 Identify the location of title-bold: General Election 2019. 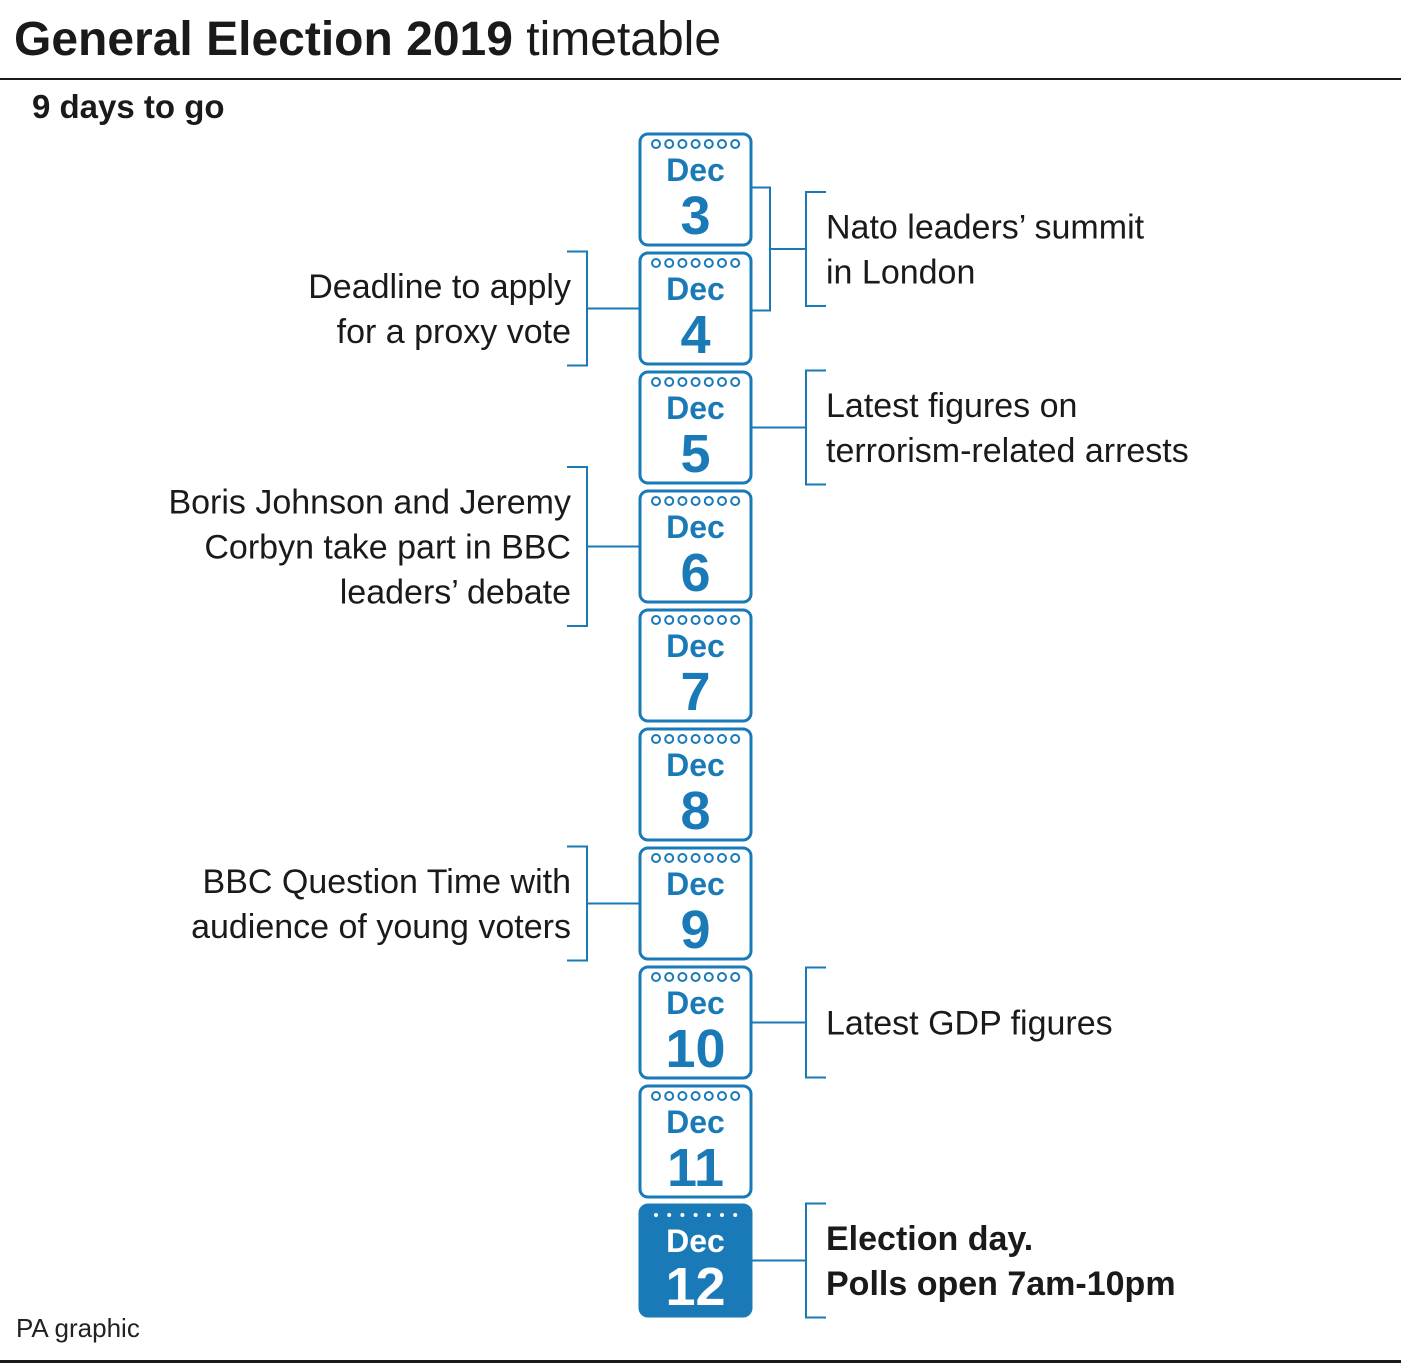
(263, 39).